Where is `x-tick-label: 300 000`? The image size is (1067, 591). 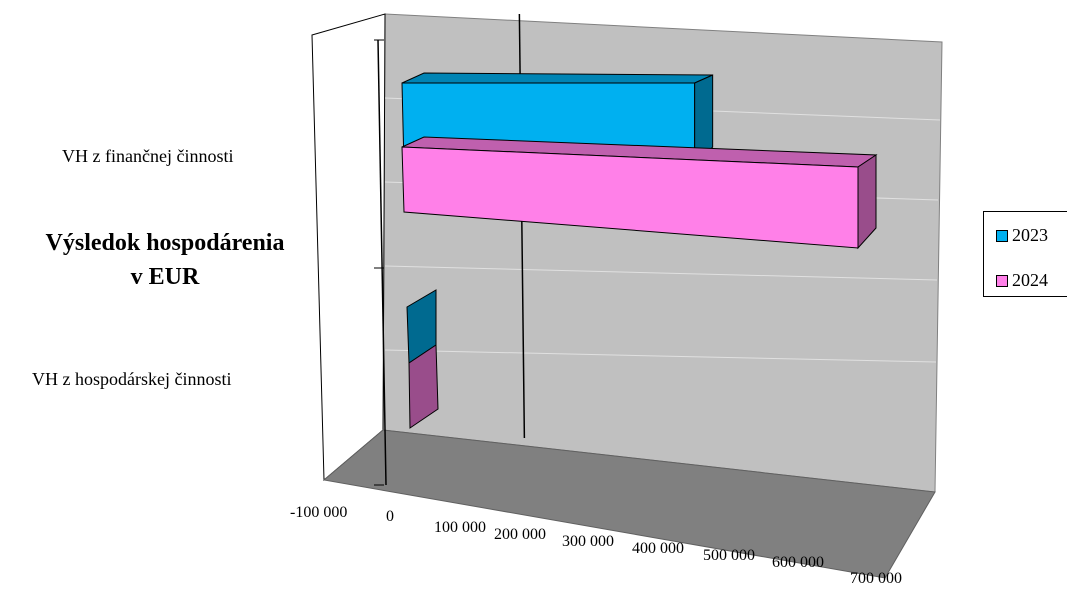 x-tick-label: 300 000 is located at coordinates (588, 541).